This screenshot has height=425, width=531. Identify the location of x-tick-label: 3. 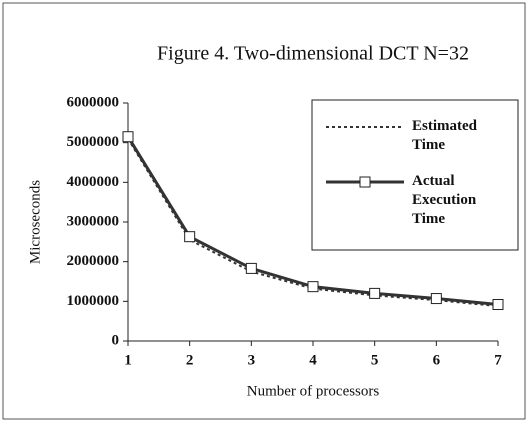
(252, 360).